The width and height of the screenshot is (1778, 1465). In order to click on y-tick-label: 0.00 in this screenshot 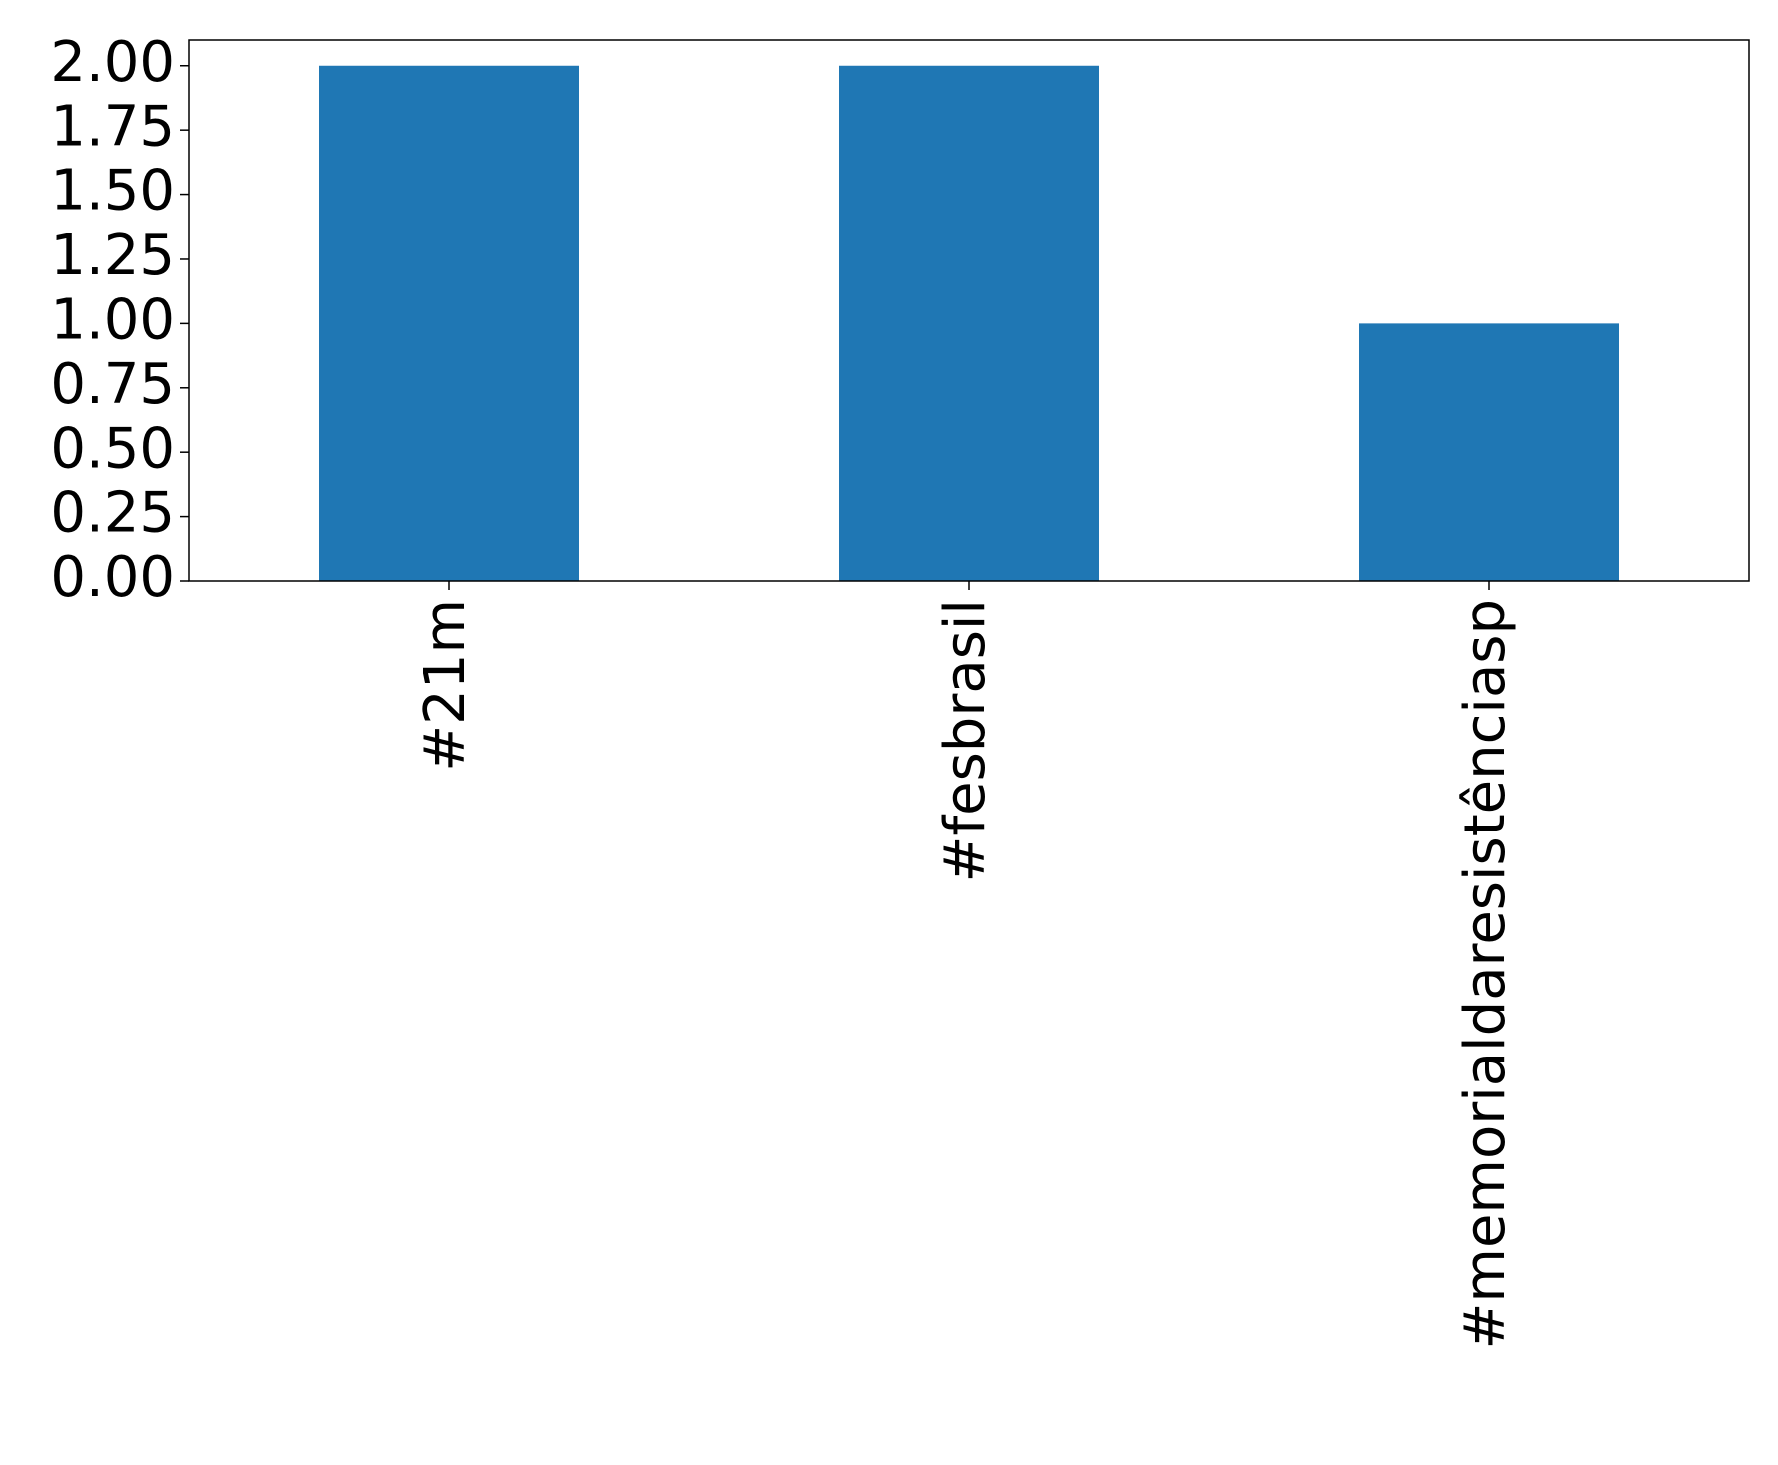, I will do `click(112, 577)`.